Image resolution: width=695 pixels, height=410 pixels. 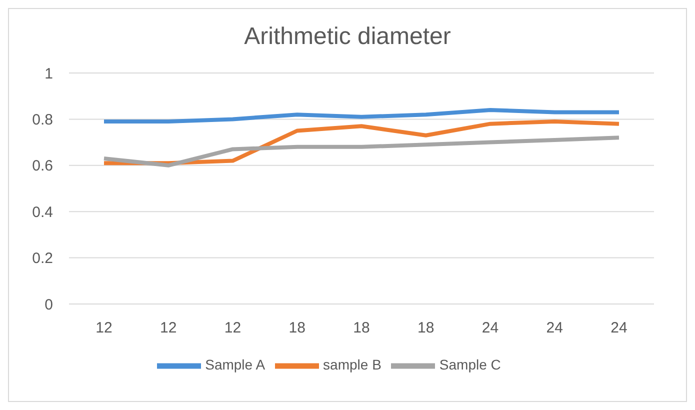 What do you see at coordinates (42, 120) in the screenshot?
I see `y-tick-label: 0.8` at bounding box center [42, 120].